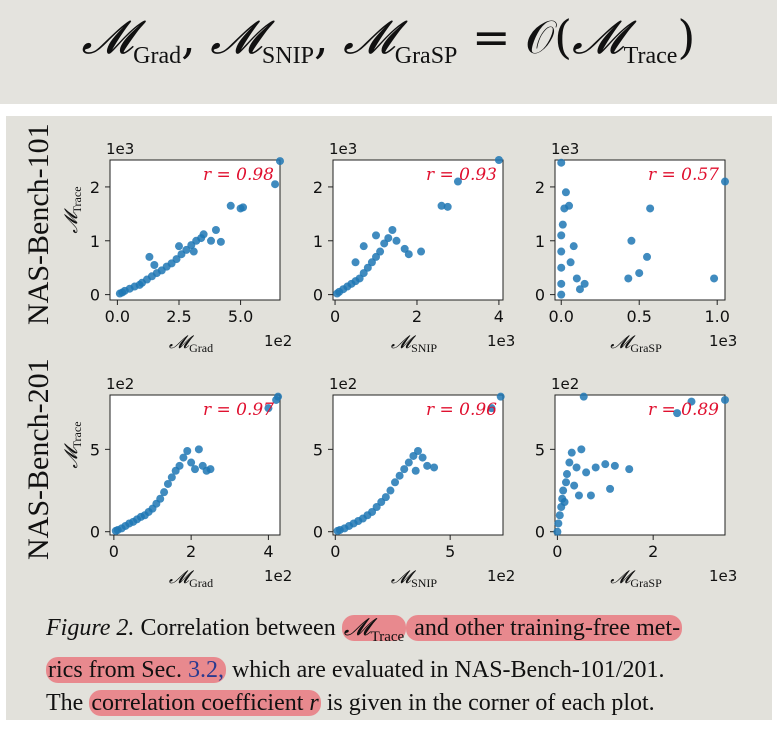 The image size is (777, 729). Describe the element at coordinates (357, 627) in the screenshot. I see `caption-metric-symbol: 𝓜` at that location.